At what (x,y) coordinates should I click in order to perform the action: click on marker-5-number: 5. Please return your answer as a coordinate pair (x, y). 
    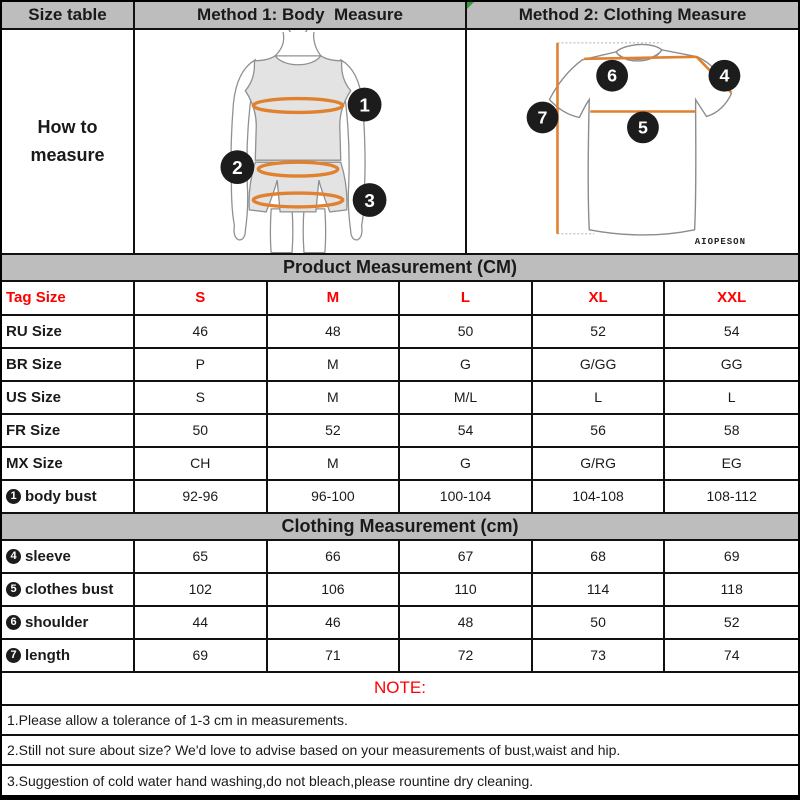
    Looking at the image, I should click on (643, 127).